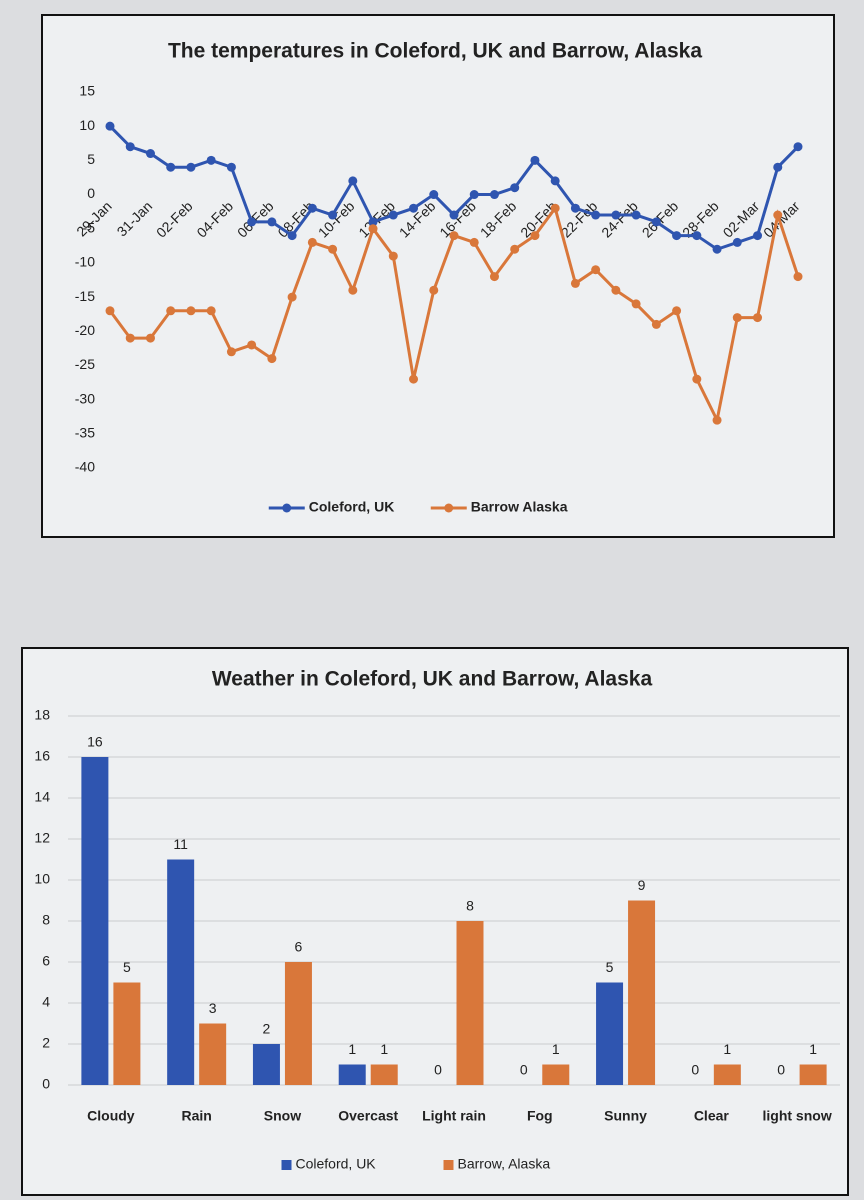 This screenshot has width=864, height=1200. I want to click on y-tick-label: 5, so click(91, 159).